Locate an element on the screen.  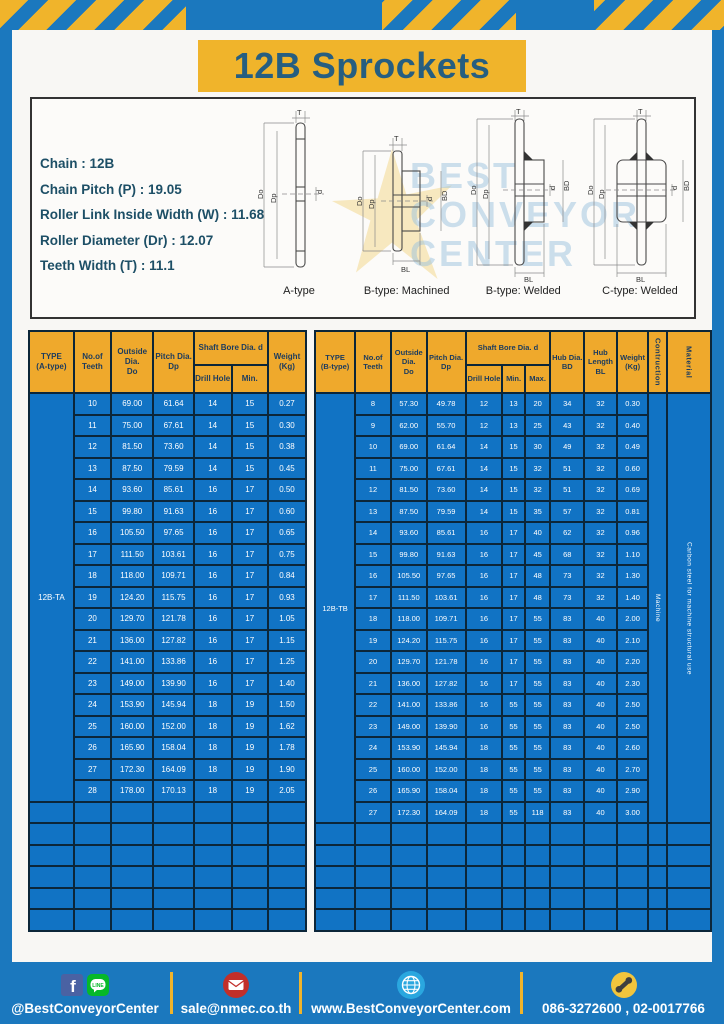
svg-text: BL is located at coordinates (640, 279).